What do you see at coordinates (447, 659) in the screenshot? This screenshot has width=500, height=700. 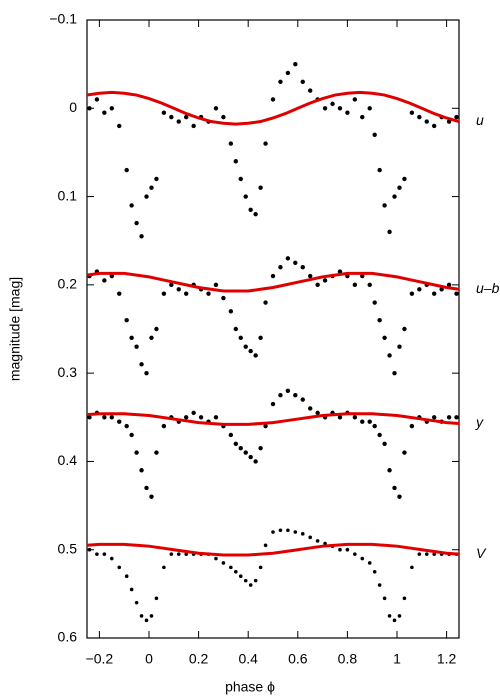 I see `x-tick-label: 1.2` at bounding box center [447, 659].